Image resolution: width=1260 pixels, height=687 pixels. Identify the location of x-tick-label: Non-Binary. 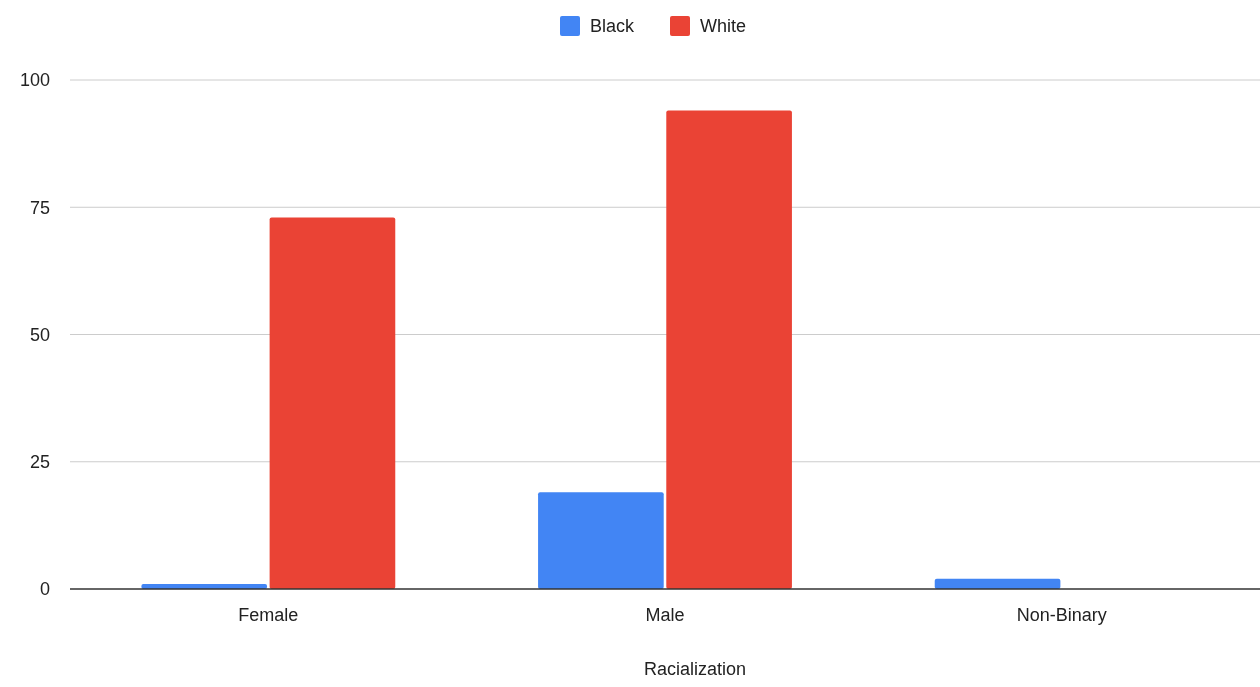
(1061, 615).